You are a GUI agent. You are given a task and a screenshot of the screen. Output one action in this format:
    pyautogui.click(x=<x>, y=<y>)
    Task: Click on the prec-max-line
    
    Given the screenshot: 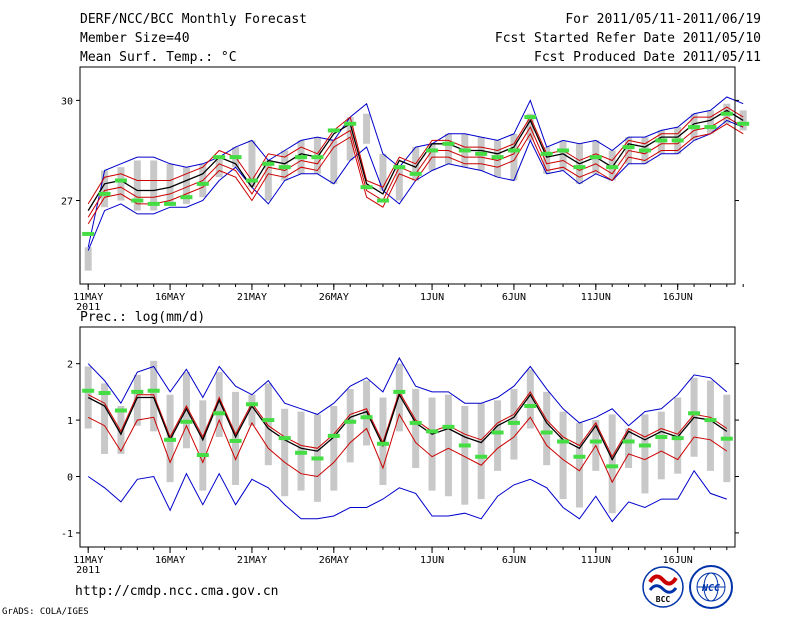 What is the action you would take?
    pyautogui.click(x=407, y=391)
    